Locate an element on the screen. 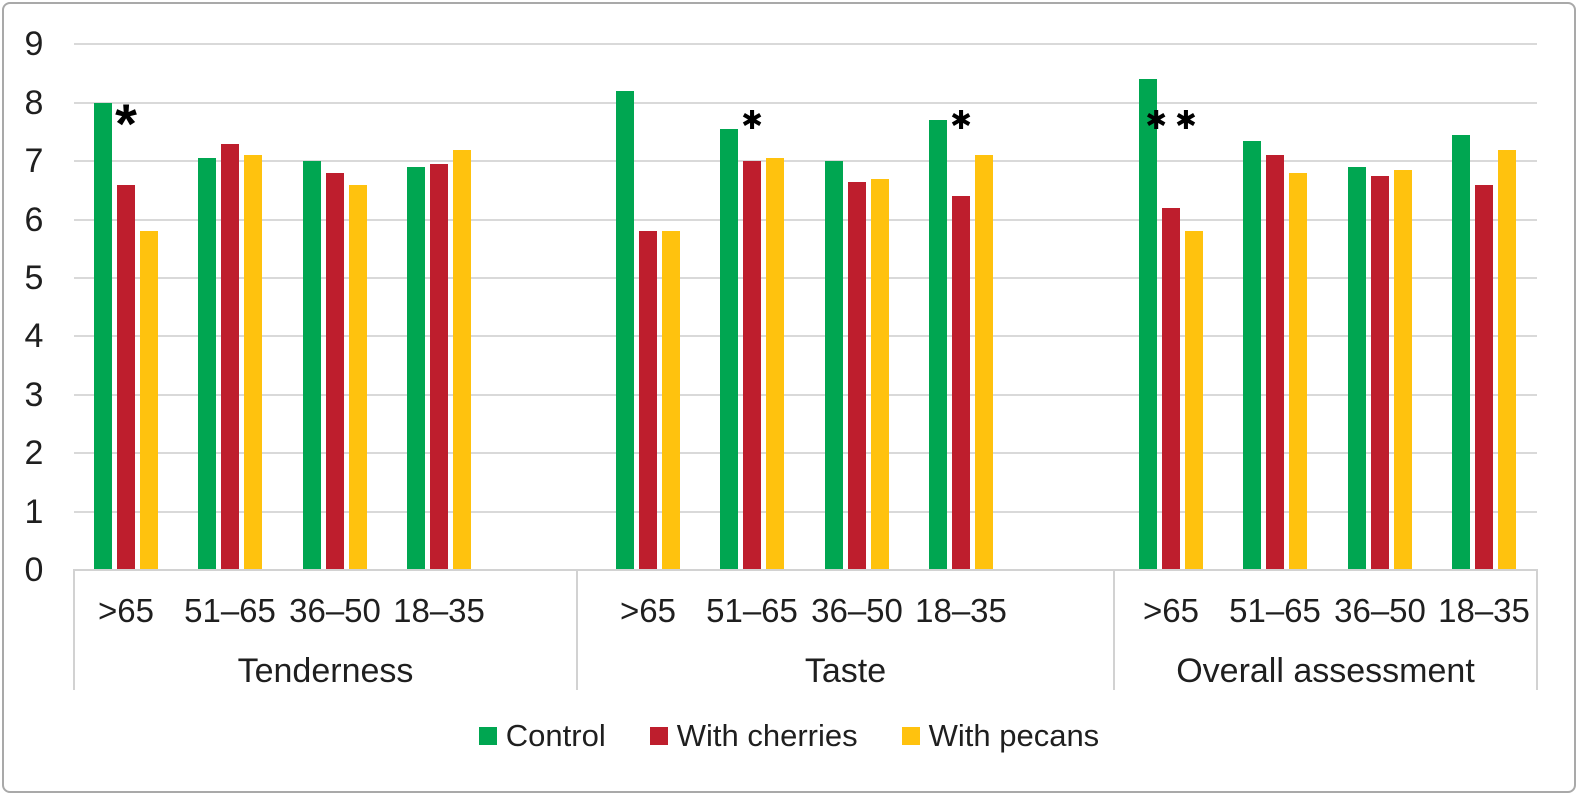 This screenshot has height=795, width=1578. category-label-tenderness-51-65: 51–65 is located at coordinates (230, 610).